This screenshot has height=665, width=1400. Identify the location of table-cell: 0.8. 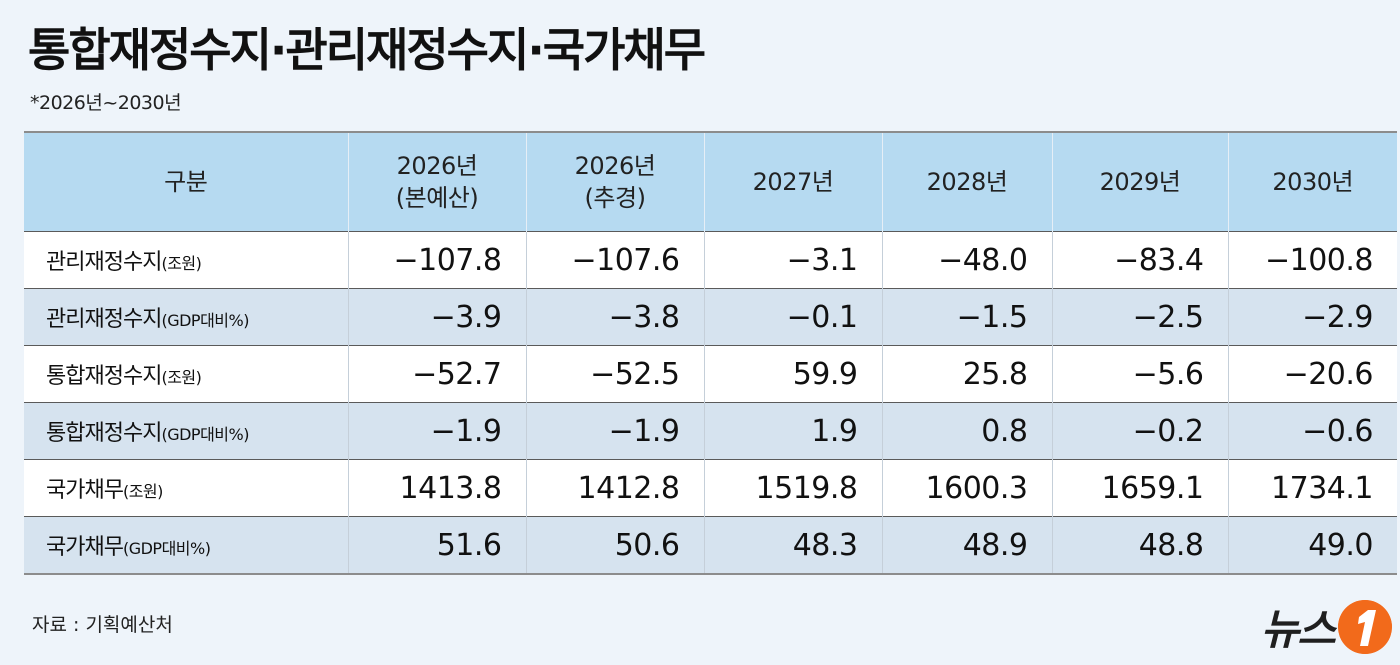
(967, 431).